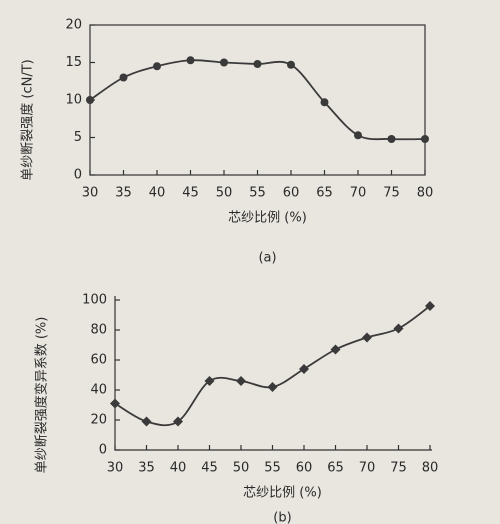  I want to click on y-axis-label: 单纱断裂强度 (cN/T), so click(28, 119).